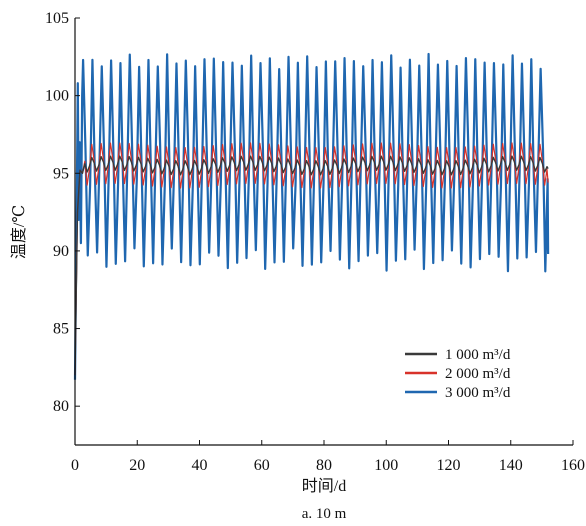 This screenshot has width=586, height=526. I want to click on x-tick-label: 0, so click(75, 465).